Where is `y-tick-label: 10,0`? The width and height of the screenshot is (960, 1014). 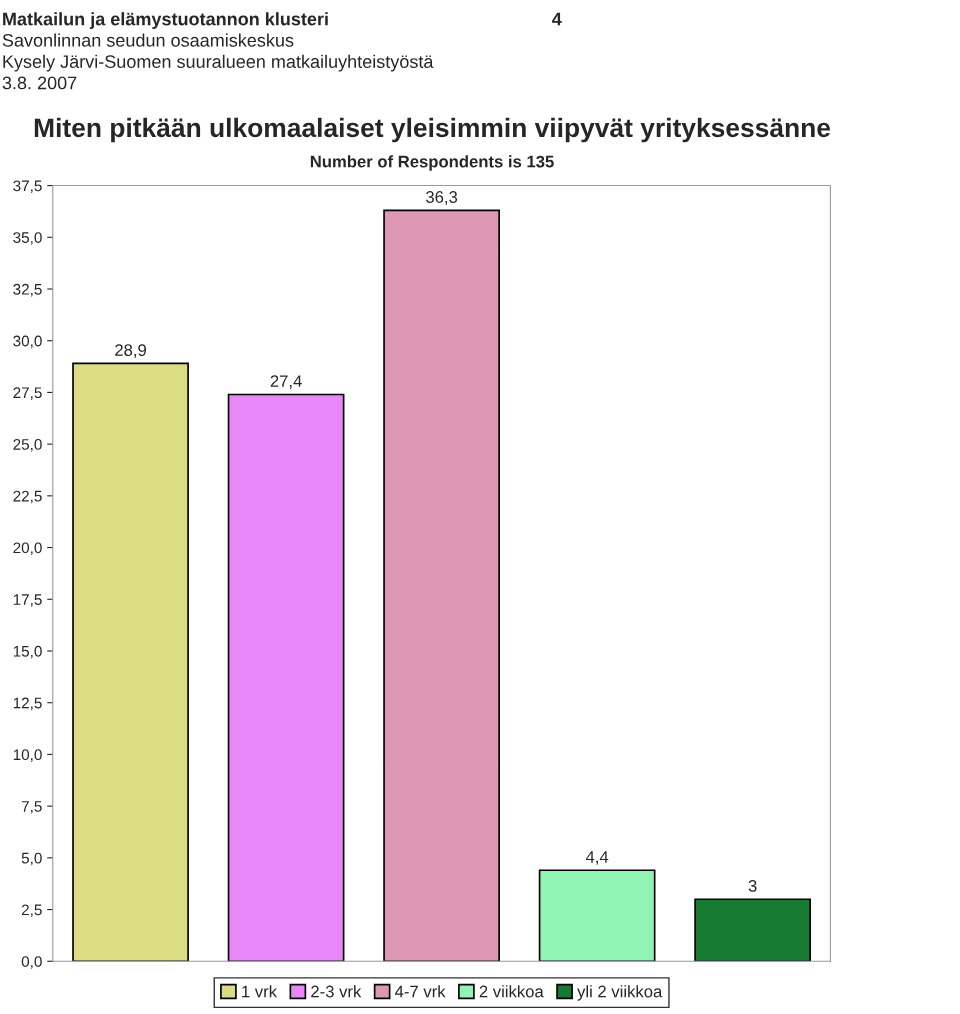
y-tick-label: 10,0 is located at coordinates (27, 755).